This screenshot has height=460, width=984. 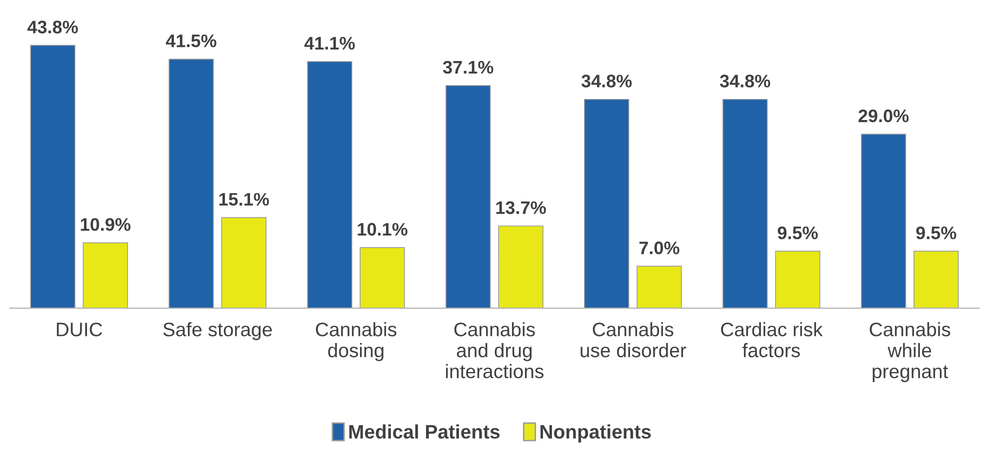 I want to click on x-tick-label: DUIC, so click(x=79, y=329).